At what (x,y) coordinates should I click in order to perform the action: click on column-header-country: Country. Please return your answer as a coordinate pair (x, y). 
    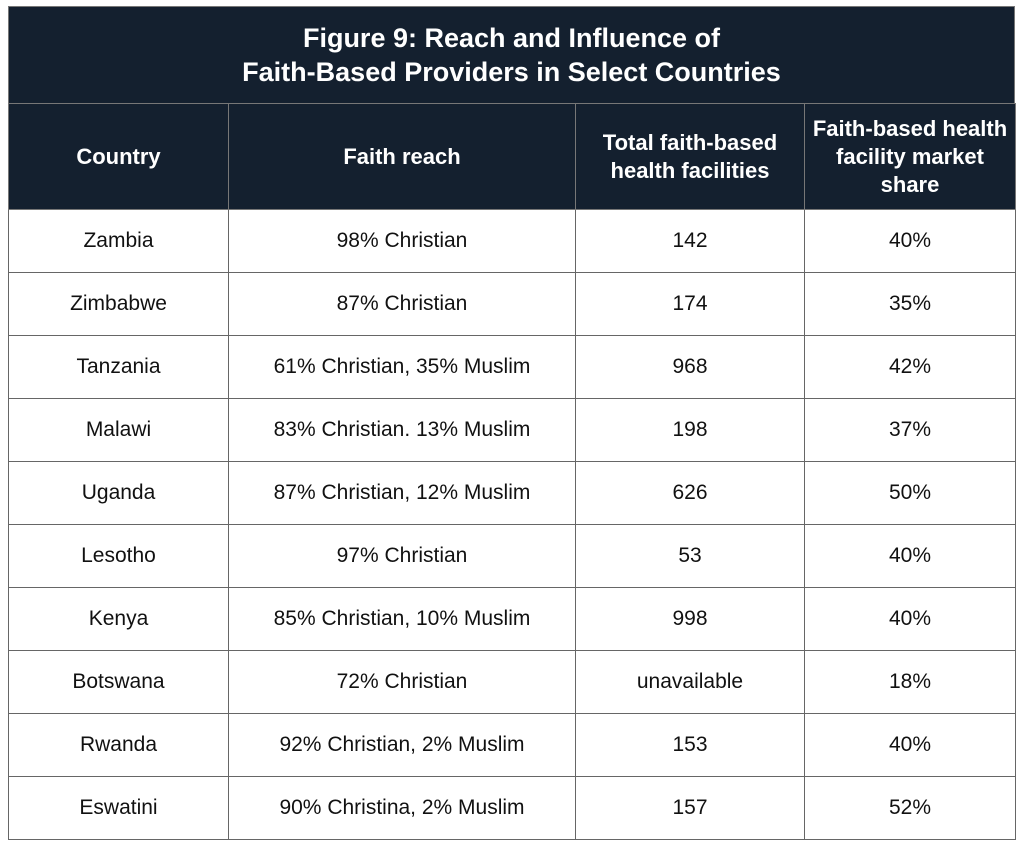
    Looking at the image, I should click on (118, 156).